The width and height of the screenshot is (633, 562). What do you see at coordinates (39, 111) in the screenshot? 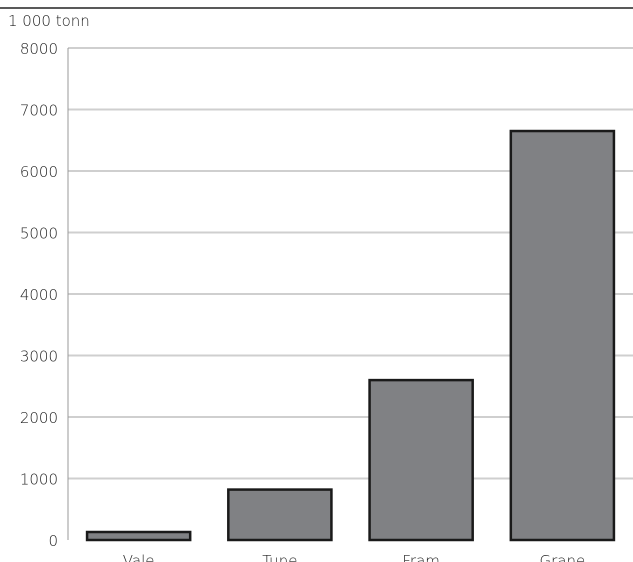
I see `y-tick-label: 7000` at bounding box center [39, 111].